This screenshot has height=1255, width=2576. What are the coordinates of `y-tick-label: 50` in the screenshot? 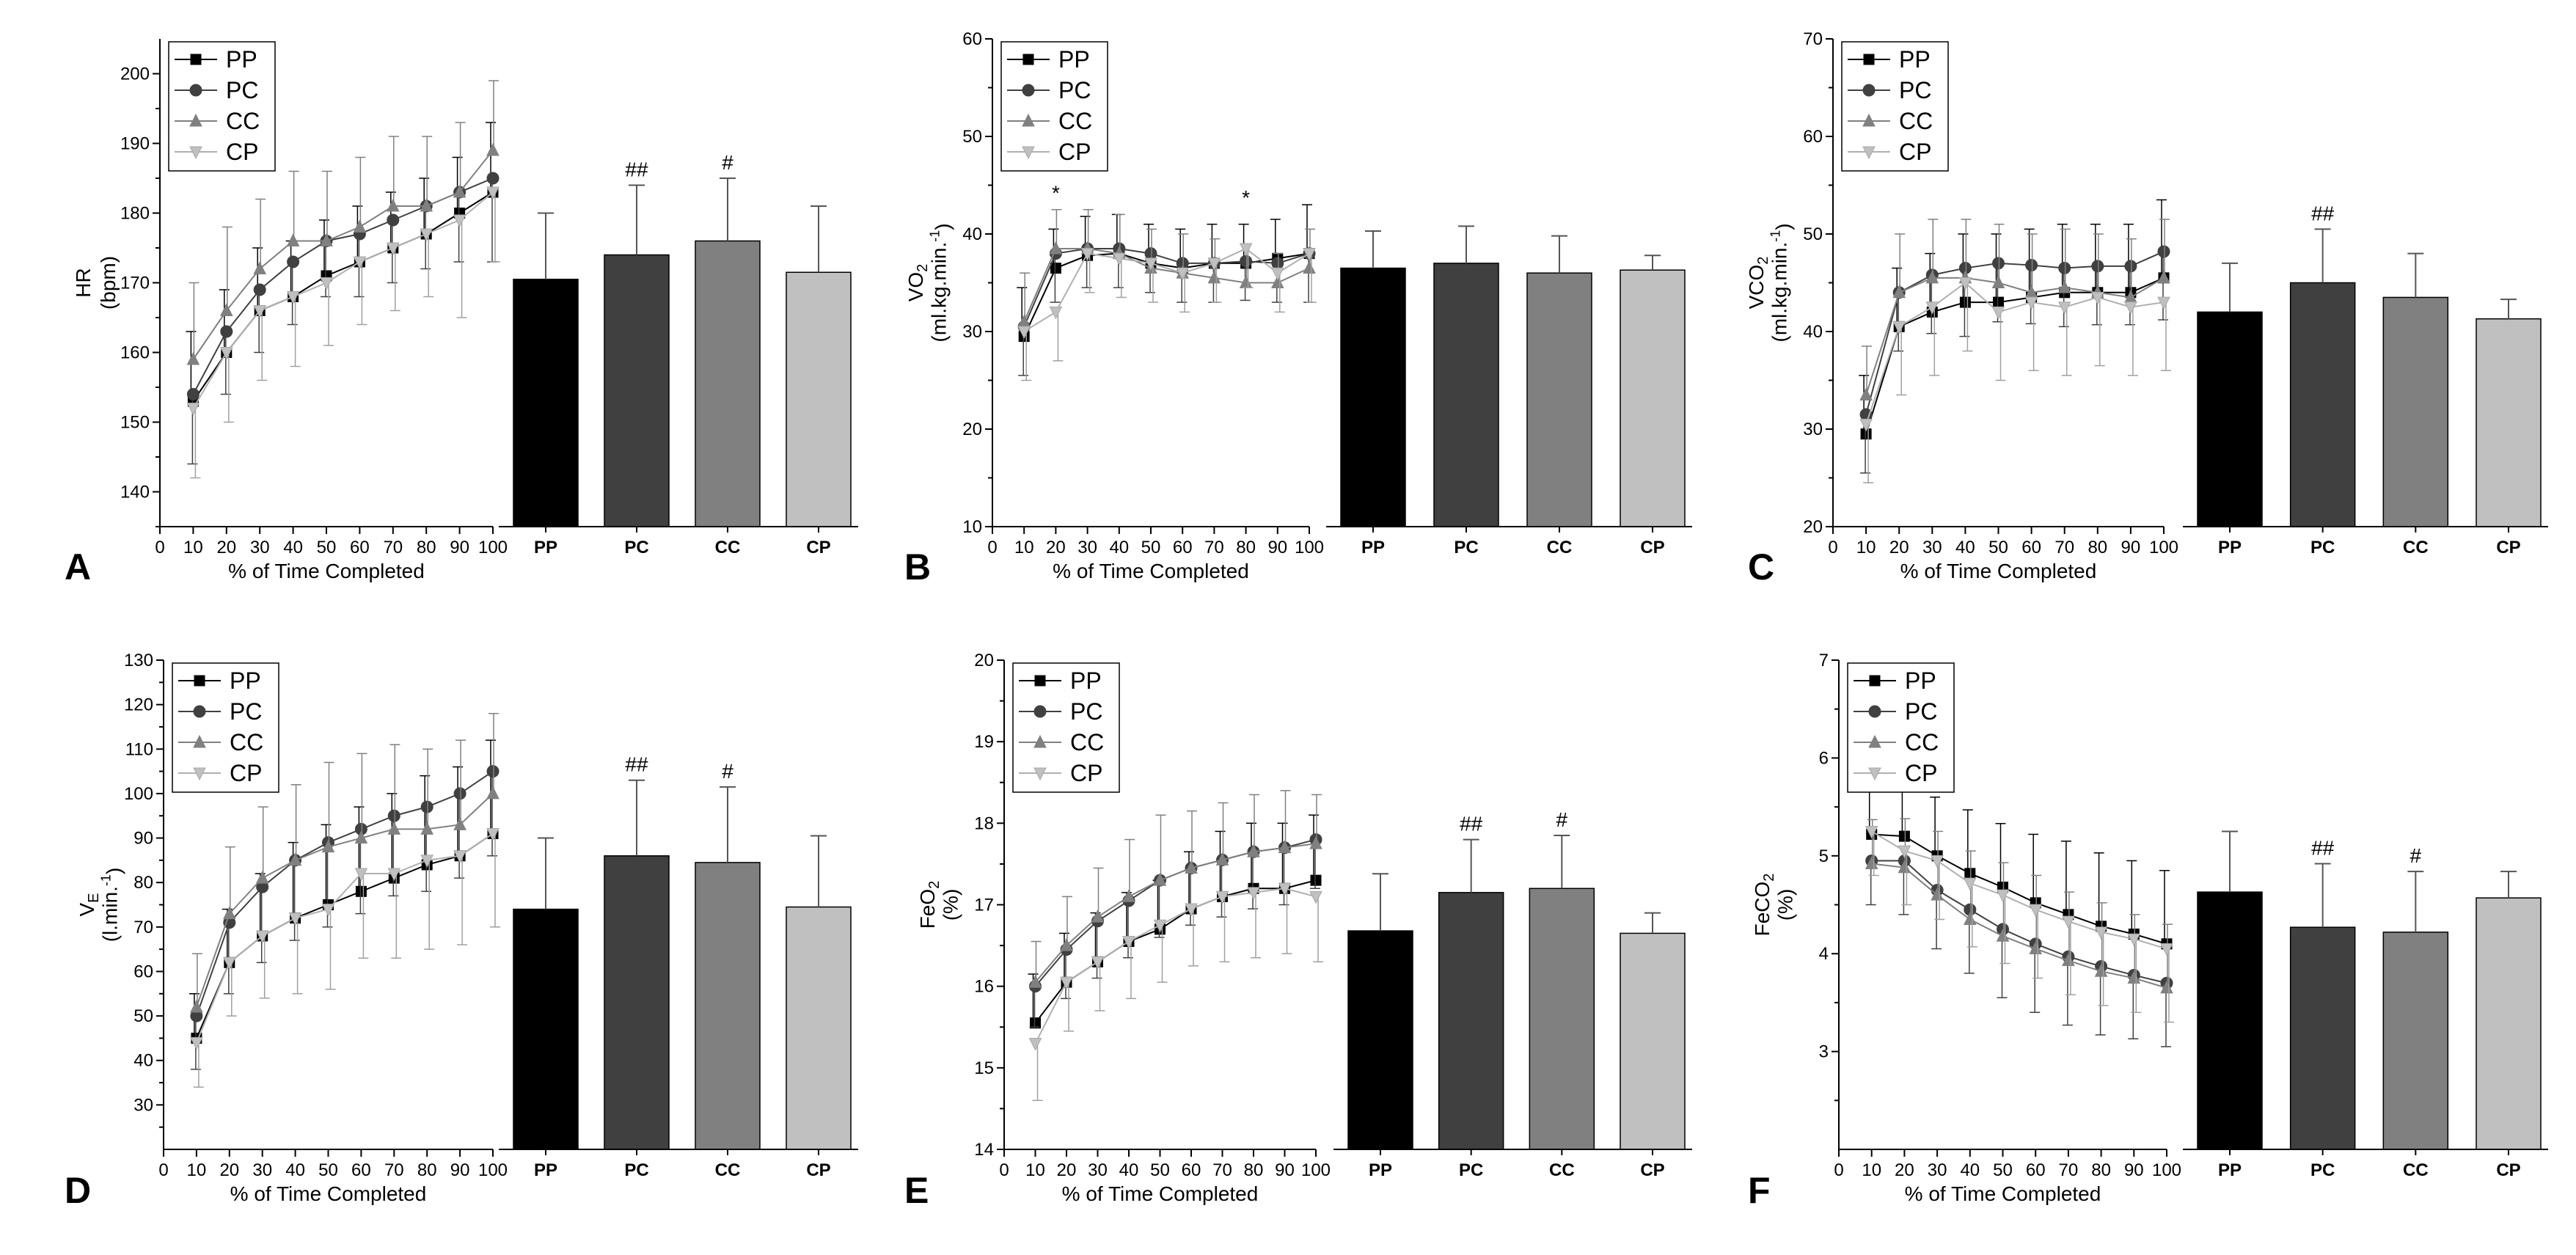 It's located at (143, 1016).